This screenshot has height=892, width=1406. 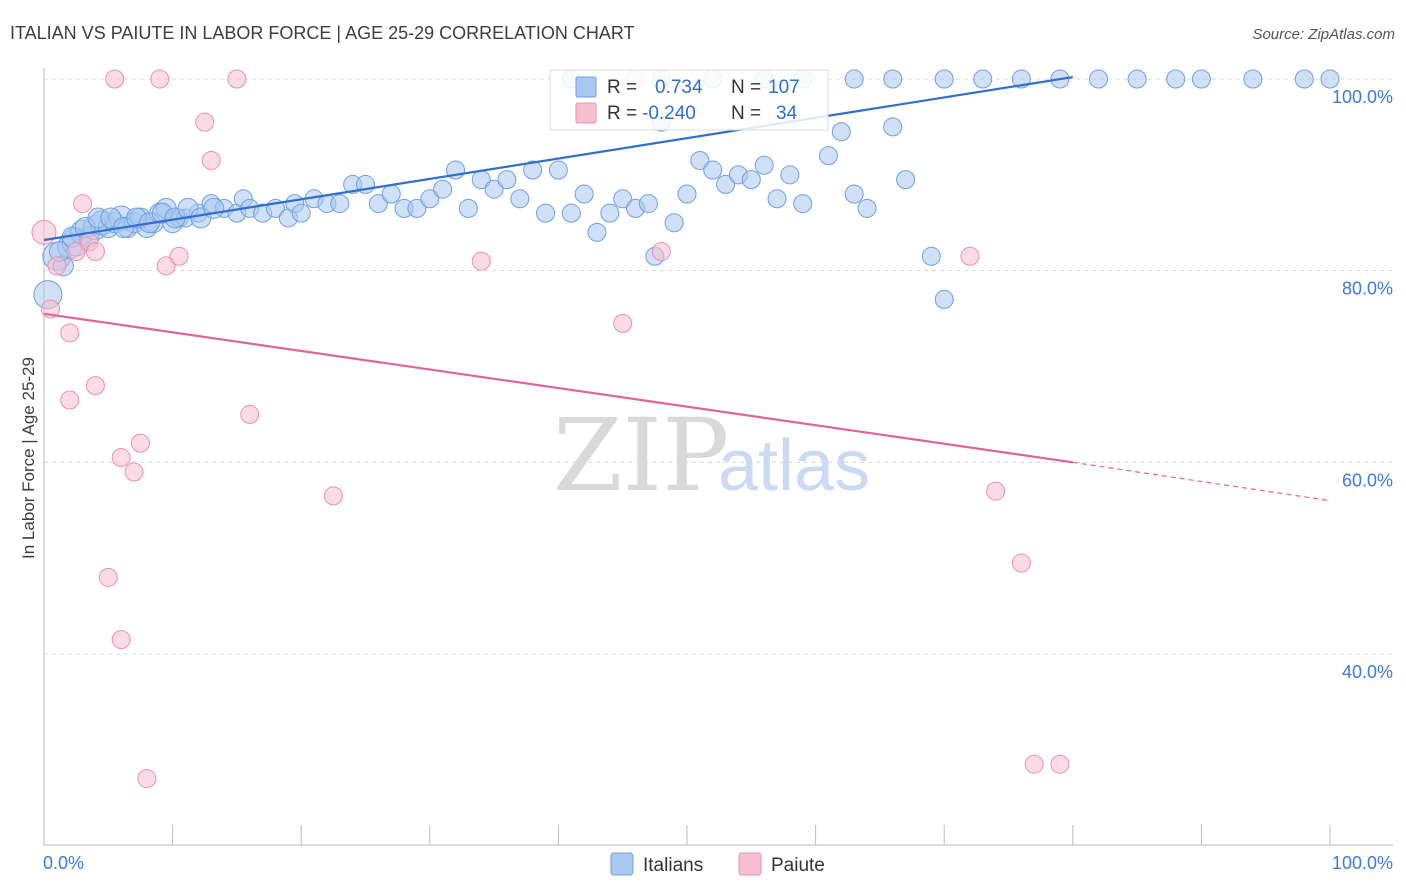 I want to click on legend-n-value-italians: 107, so click(x=784, y=87).